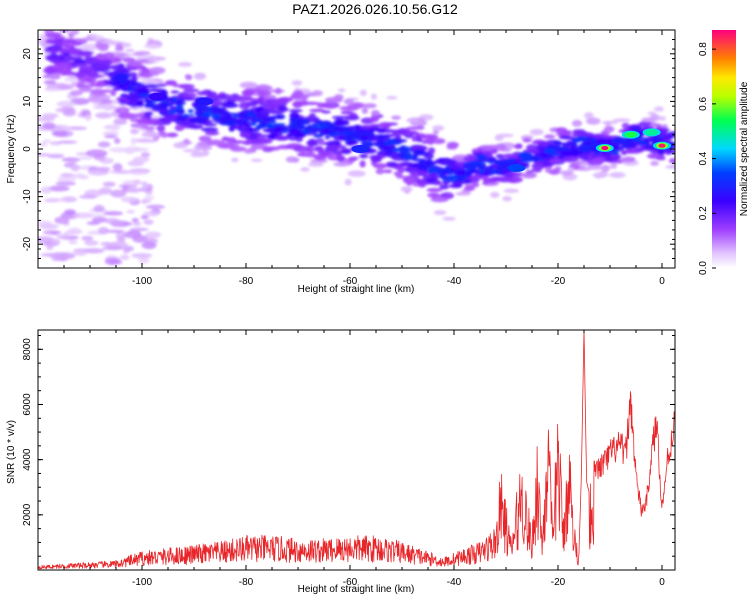 This screenshot has width=750, height=600. I want to click on colorbar-tick-label: 0.4, so click(703, 158).